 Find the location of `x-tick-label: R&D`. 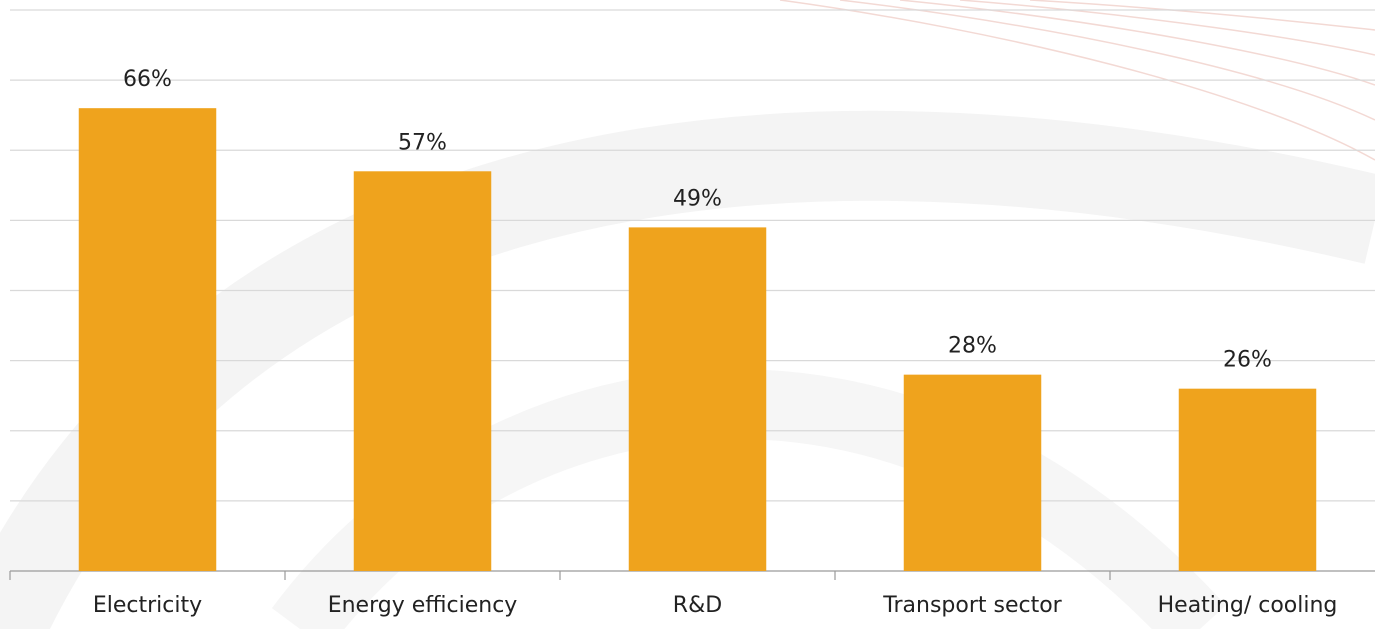

x-tick-label: R&D is located at coordinates (697, 605).